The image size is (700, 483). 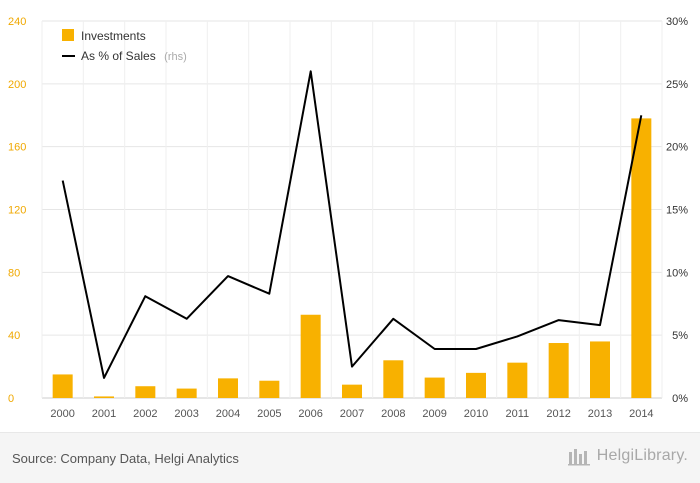 I want to click on y-right-tick-label: 20%, so click(x=677, y=148).